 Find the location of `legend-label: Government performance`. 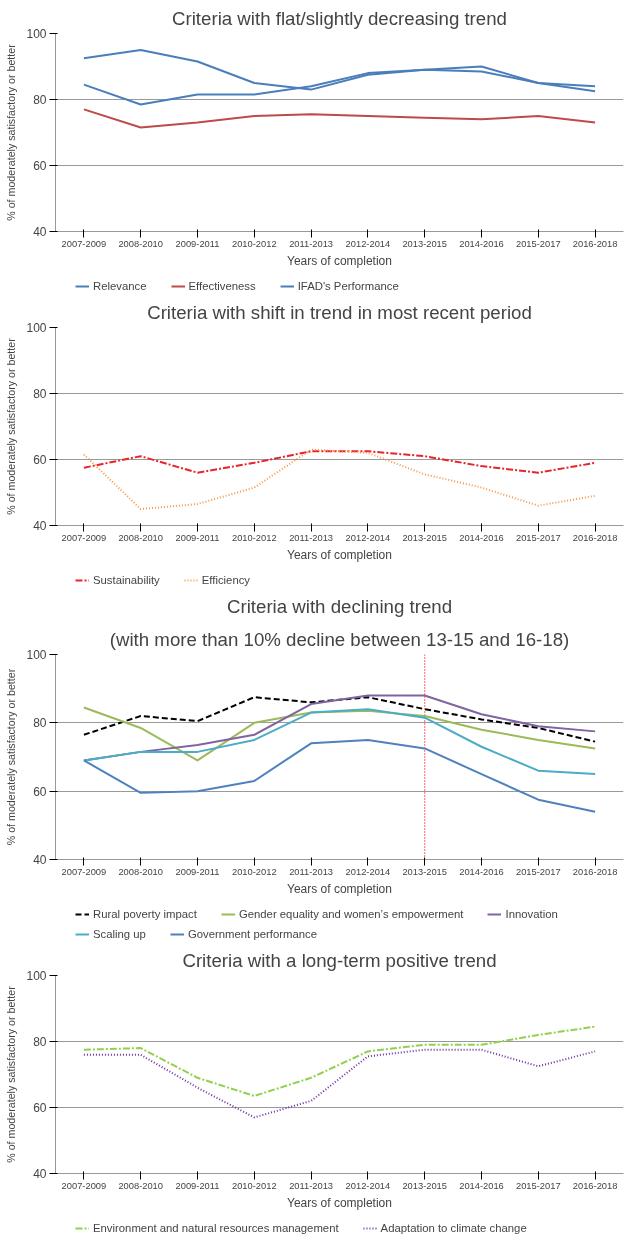

legend-label: Government performance is located at coordinates (252, 934).